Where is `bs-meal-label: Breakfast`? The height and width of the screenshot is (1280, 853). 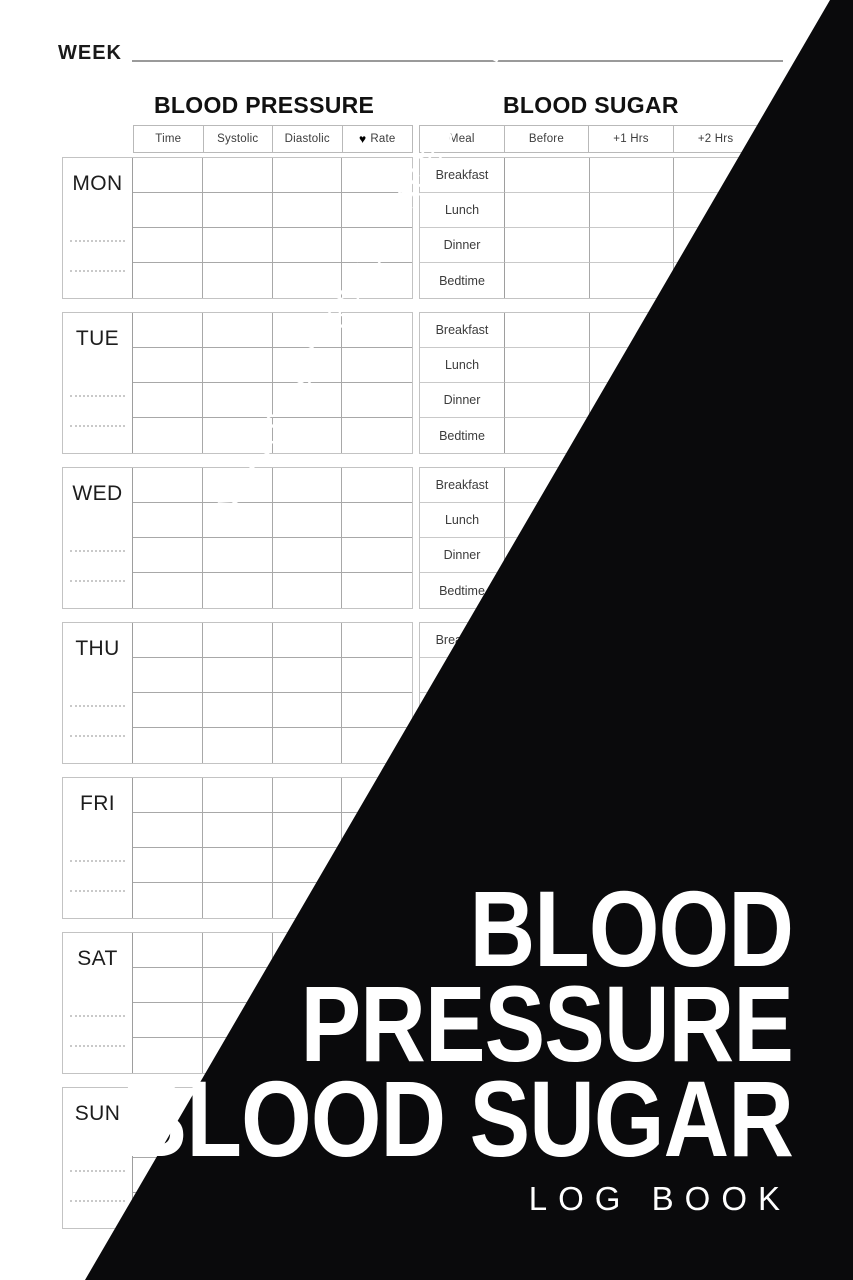
bs-meal-label: Breakfast is located at coordinates (462, 485).